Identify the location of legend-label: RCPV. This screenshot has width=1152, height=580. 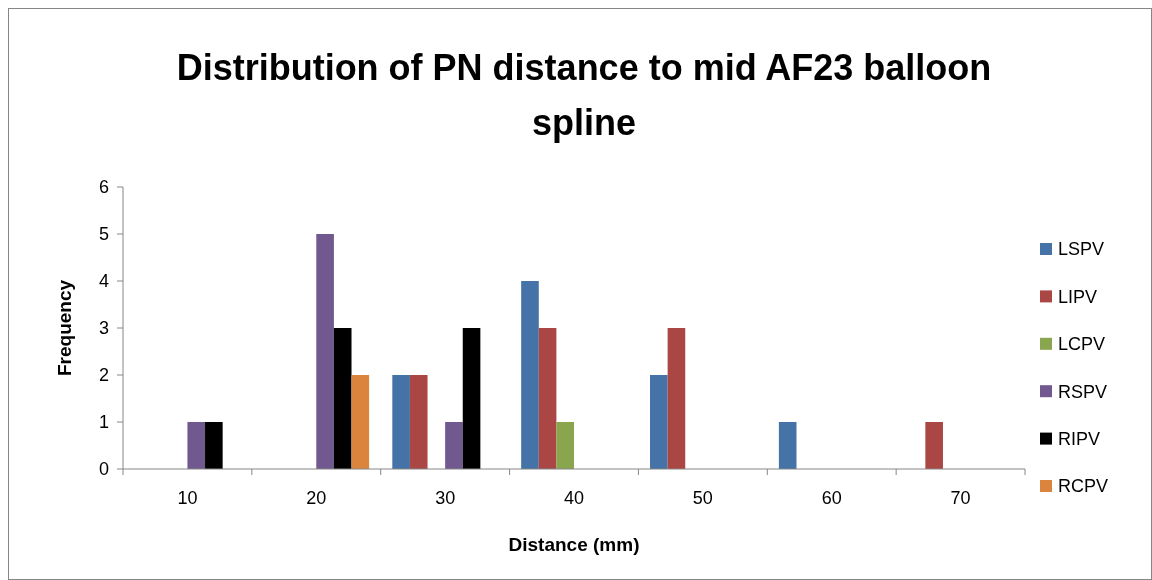
(1083, 486).